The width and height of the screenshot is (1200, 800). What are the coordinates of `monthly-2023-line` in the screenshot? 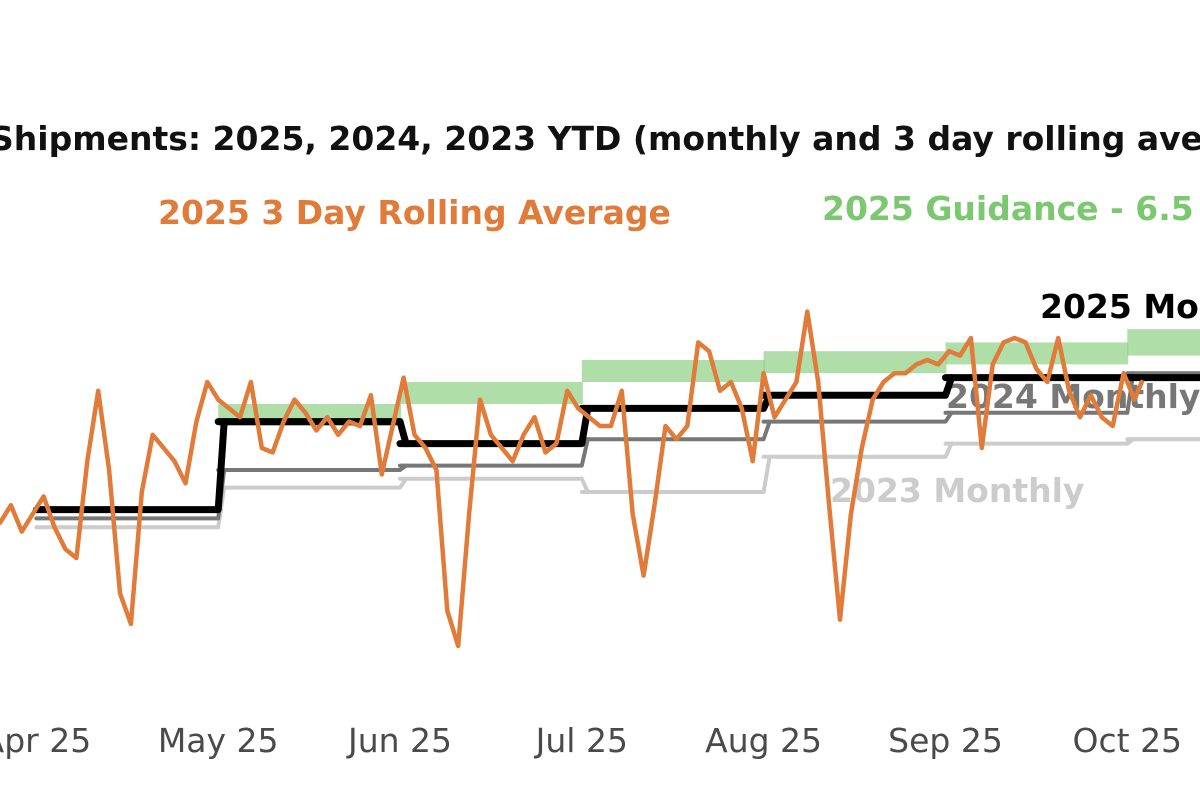 It's located at (617, 483).